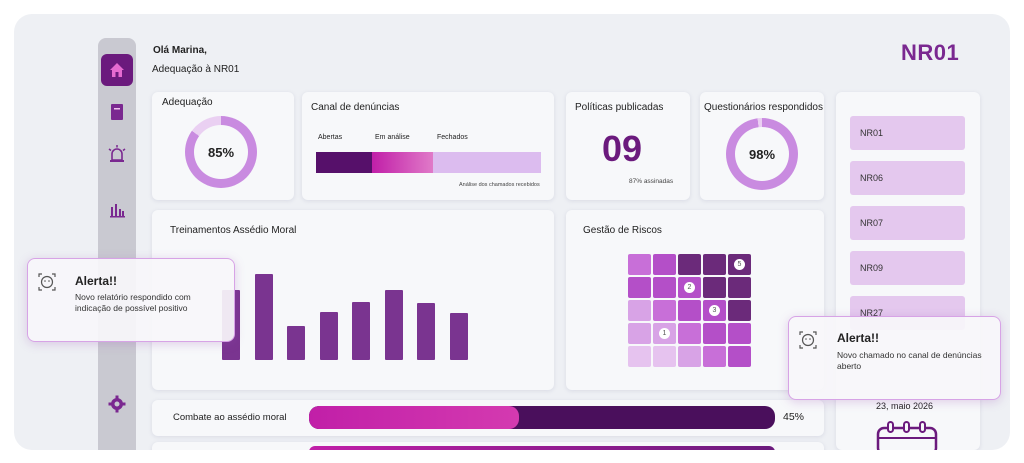 This screenshot has height=463, width=1024. I want to click on adequacao-gauge: 85%, so click(221, 152).